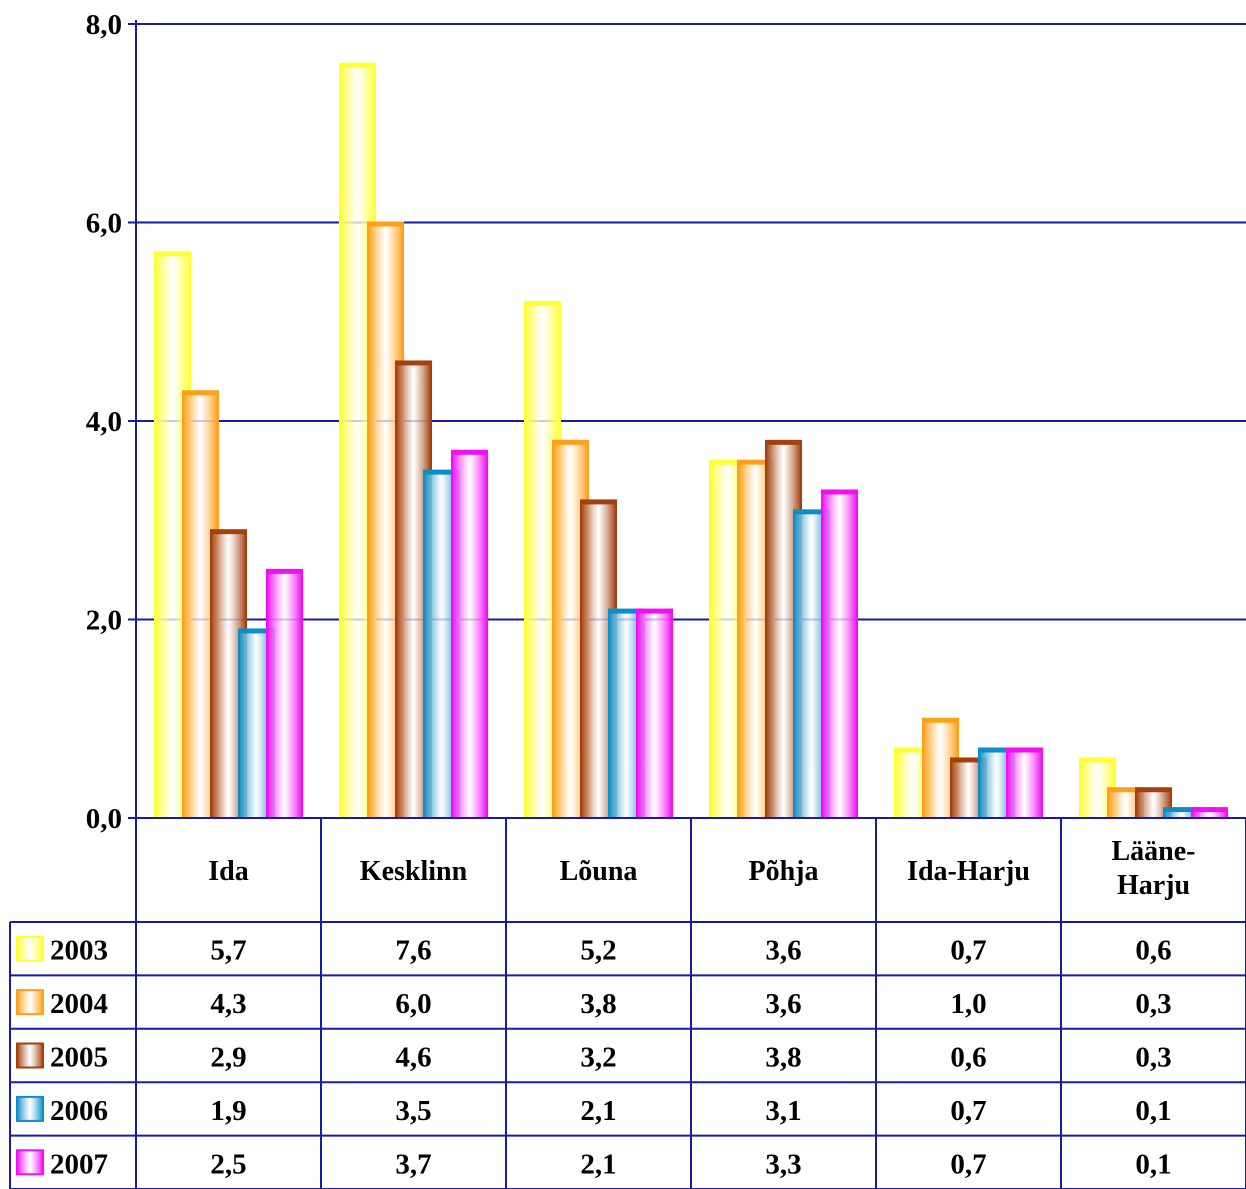 The width and height of the screenshot is (1246, 1189). What do you see at coordinates (79, 1058) in the screenshot?
I see `legend-label: 2005` at bounding box center [79, 1058].